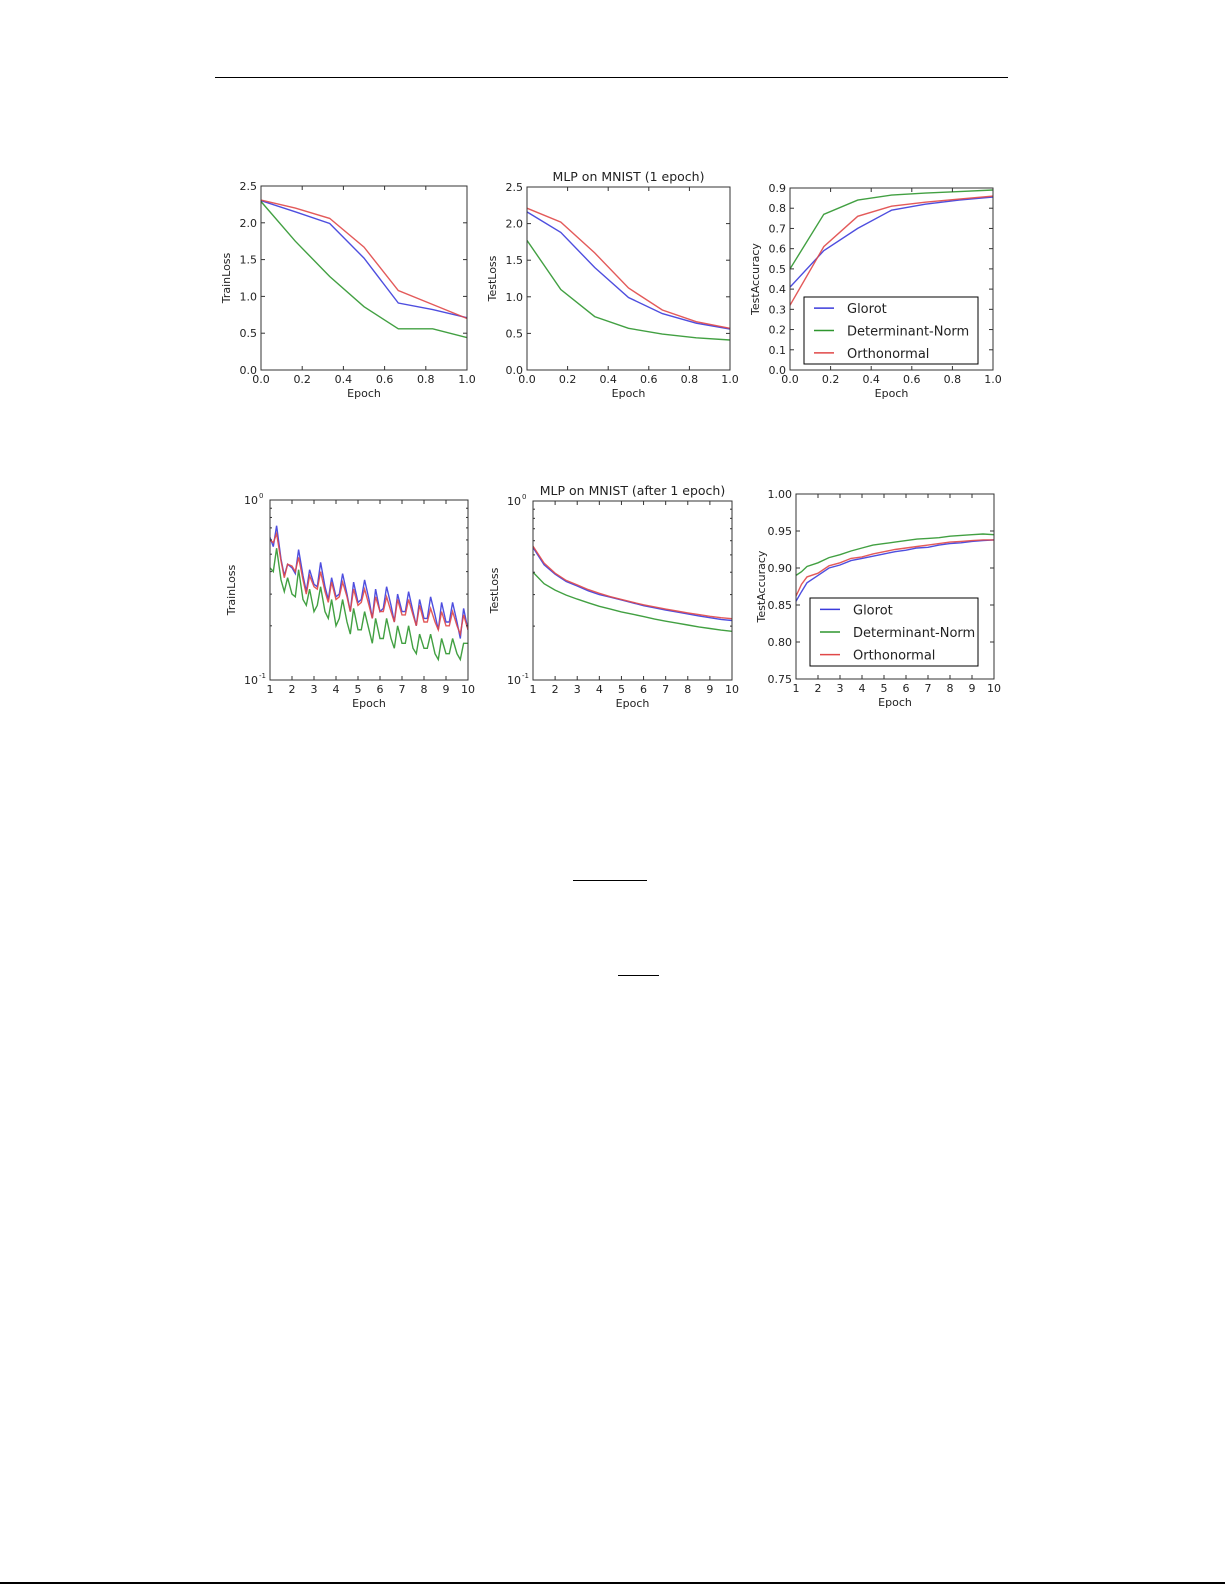  Describe the element at coordinates (249, 223) in the screenshot. I see `y-tick-label: 2.0` at that location.